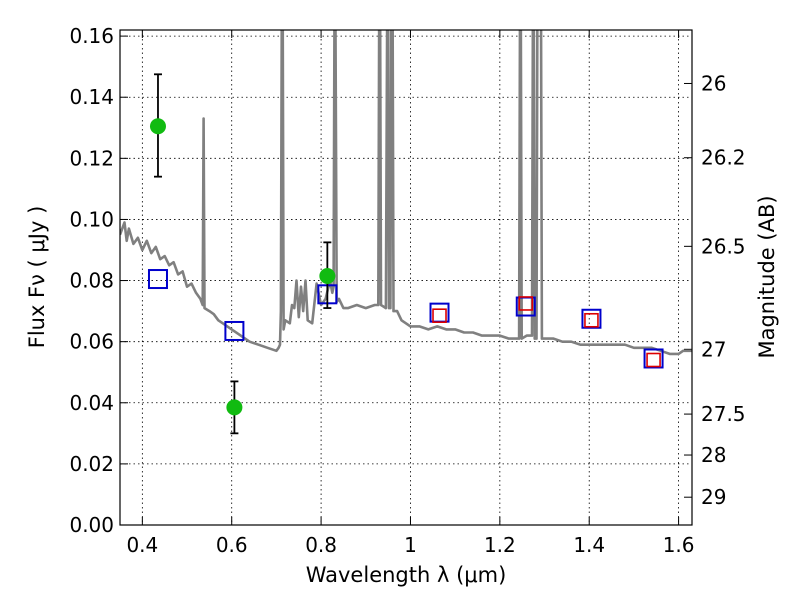 The width and height of the screenshot is (800, 604). Describe the element at coordinates (232, 545) in the screenshot. I see `x-tick-label: 0.6` at that location.